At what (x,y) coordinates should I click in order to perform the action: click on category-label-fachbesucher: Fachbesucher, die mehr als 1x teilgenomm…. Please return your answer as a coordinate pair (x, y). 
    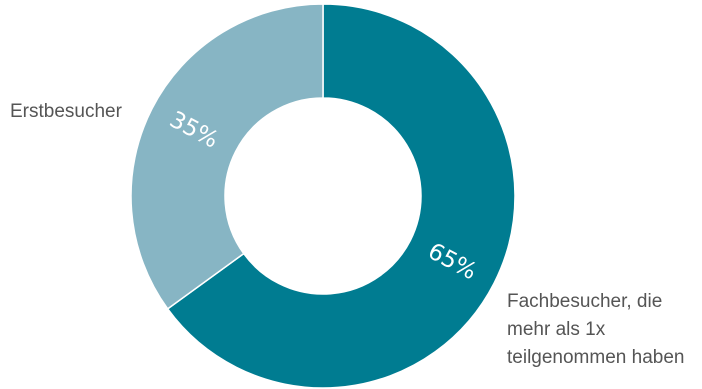
    Looking at the image, I should click on (596, 329).